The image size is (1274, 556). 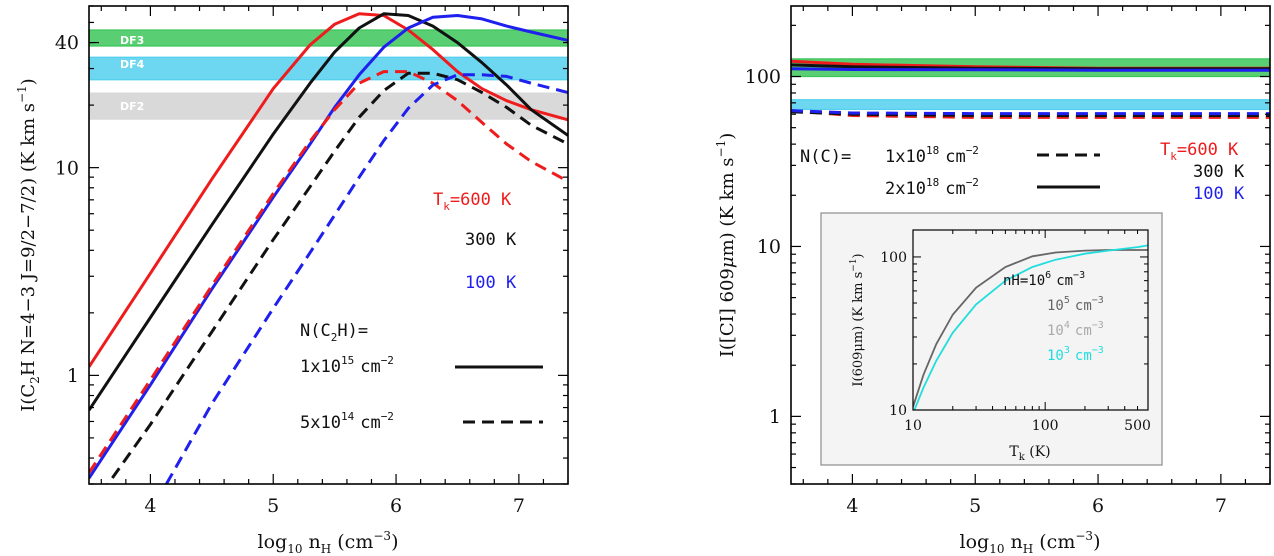 I want to click on legend-solid-label-right: 2x1018 cm−2, so click(x=932, y=187).